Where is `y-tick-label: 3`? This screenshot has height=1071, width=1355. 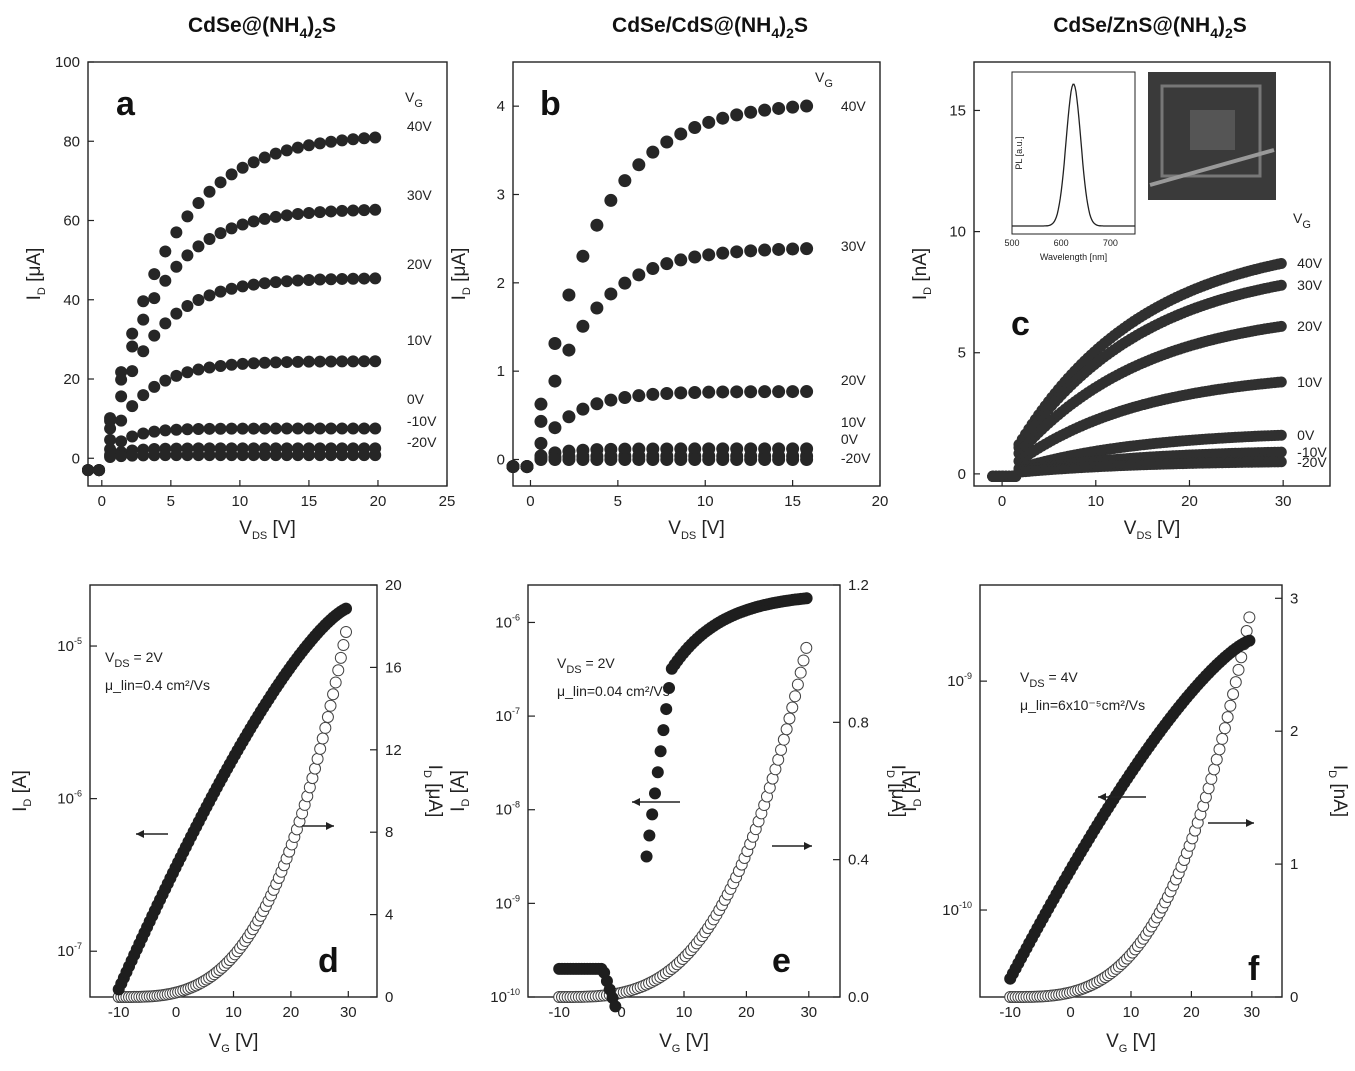 y-tick-label: 3 is located at coordinates (501, 195).